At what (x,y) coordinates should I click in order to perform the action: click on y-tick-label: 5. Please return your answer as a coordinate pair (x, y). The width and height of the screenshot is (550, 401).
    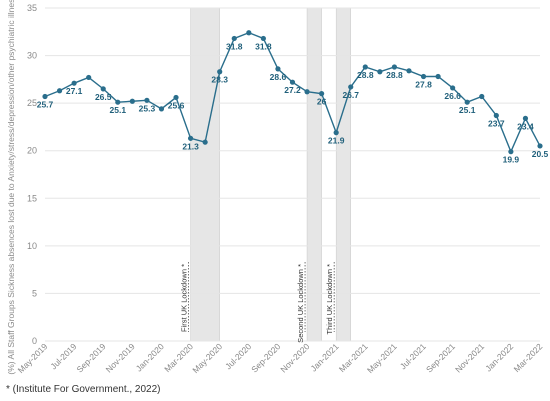
    Looking at the image, I should click on (34, 293).